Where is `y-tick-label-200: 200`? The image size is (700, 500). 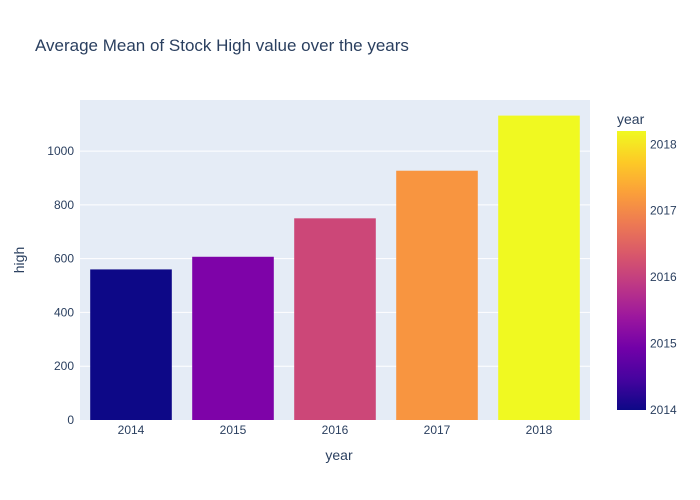
y-tick-label-200: 200 is located at coordinates (64, 366).